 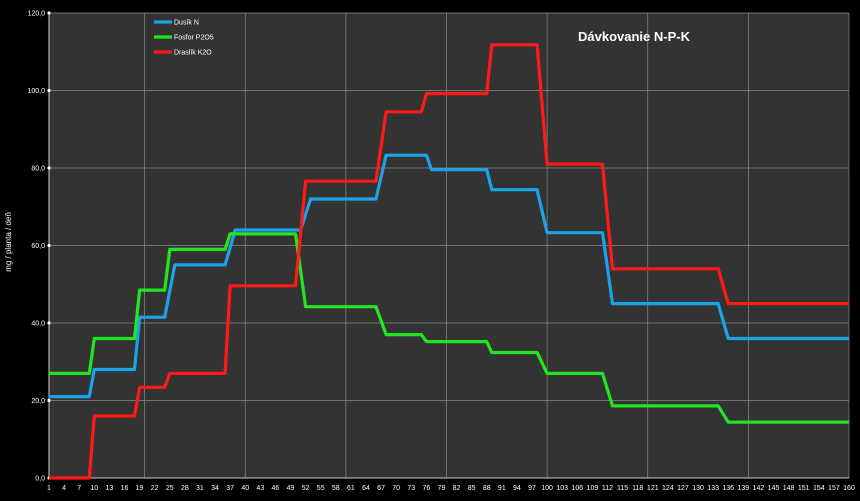 What do you see at coordinates (186, 23) in the screenshot?
I see `legend-label: Dusík N` at bounding box center [186, 23].